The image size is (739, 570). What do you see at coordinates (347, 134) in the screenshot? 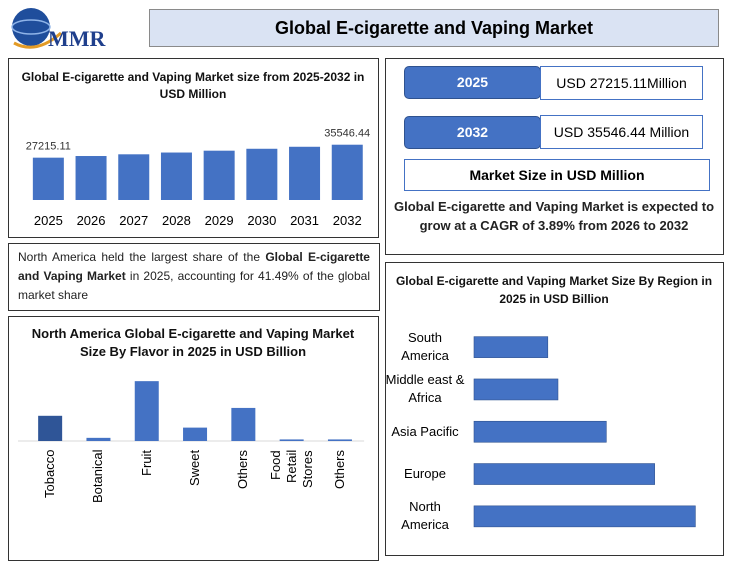
I see `value-label: 35546.44` at bounding box center [347, 134].